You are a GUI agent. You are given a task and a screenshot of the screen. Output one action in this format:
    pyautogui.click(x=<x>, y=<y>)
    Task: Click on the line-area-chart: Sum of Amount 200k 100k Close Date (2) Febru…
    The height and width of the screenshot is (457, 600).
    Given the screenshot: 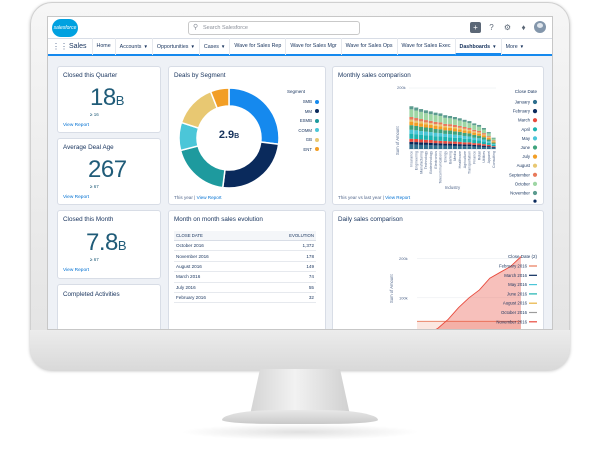 What is the action you would take?
    pyautogui.click(x=438, y=270)
    